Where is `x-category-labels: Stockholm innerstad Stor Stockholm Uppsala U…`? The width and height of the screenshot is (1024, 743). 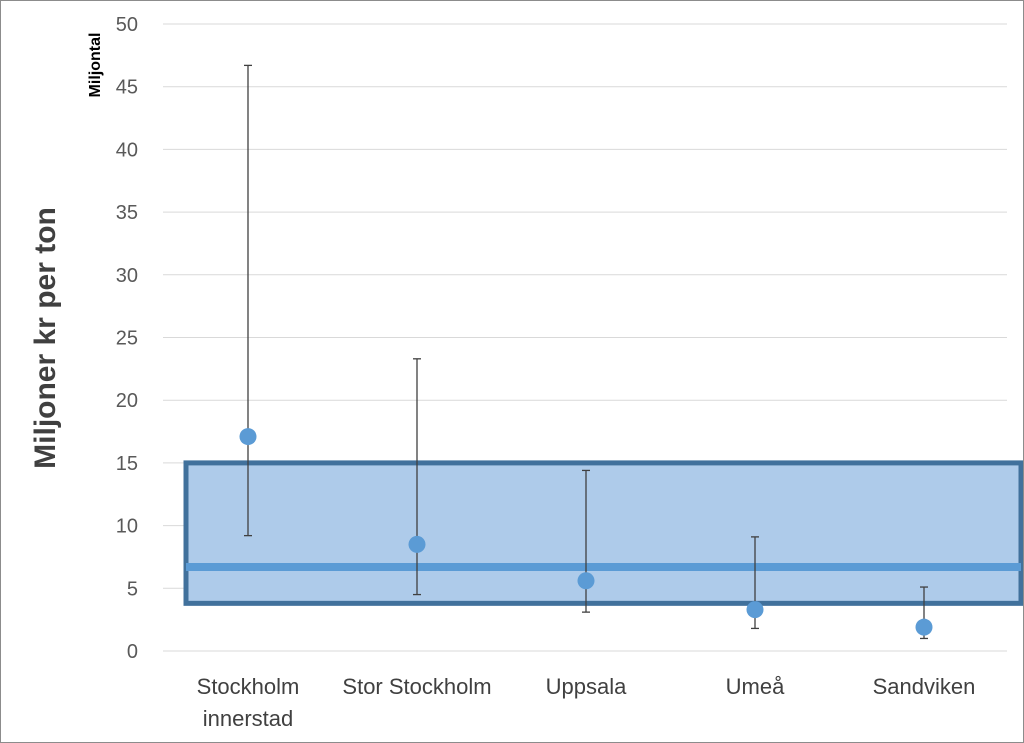 x-category-labels: Stockholm innerstad Stor Stockholm Uppsala U… is located at coordinates (586, 702).